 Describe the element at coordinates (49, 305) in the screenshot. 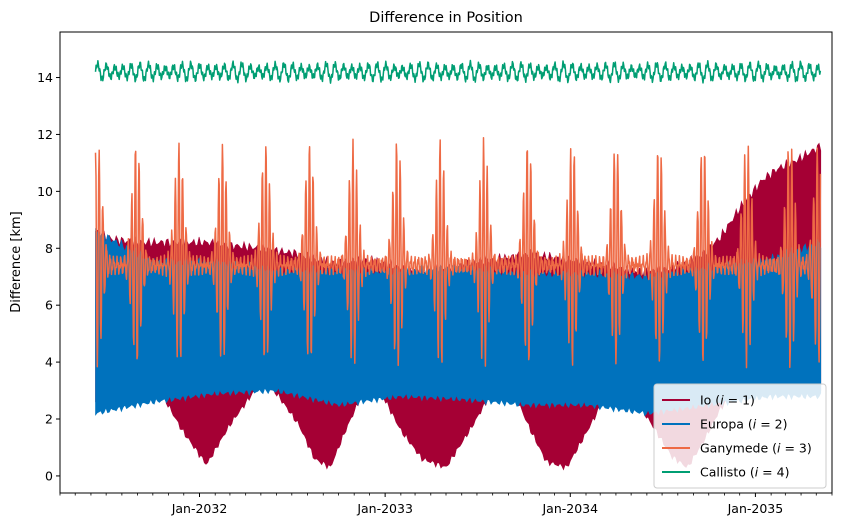

I see `y-tick-label-6: 6` at that location.